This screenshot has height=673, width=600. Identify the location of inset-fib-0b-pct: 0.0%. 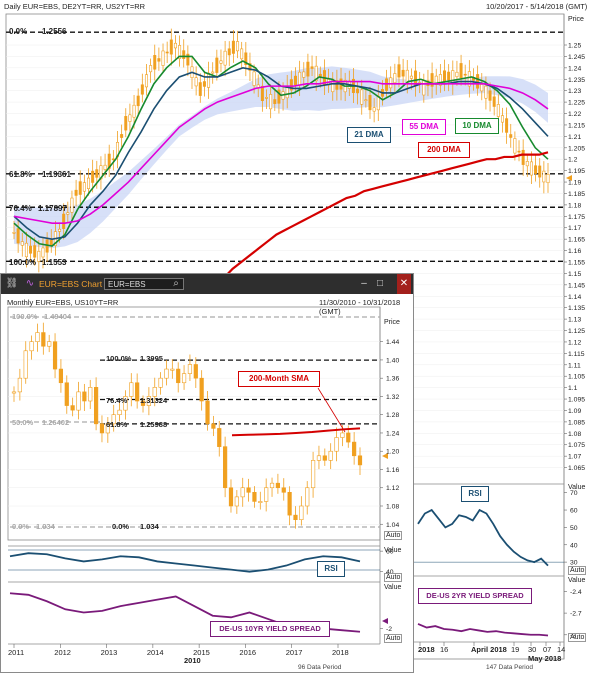
(121, 526).